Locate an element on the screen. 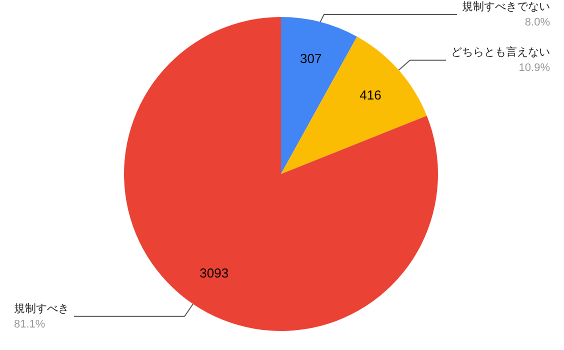 This screenshot has height=350, width=564. data-label: 416 is located at coordinates (371, 95).